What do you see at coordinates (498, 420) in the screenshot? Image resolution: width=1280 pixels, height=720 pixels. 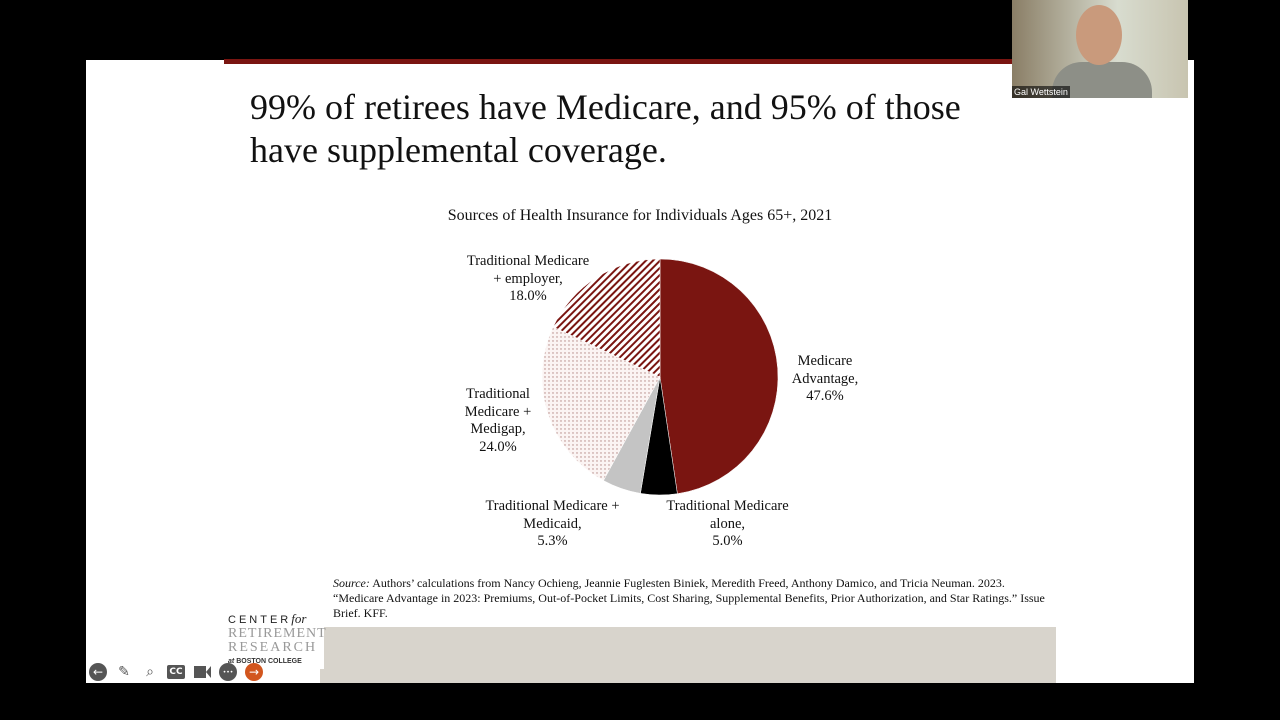 I see `label-medigap: Traditional Medicare + Medigap, 24.0%` at bounding box center [498, 420].